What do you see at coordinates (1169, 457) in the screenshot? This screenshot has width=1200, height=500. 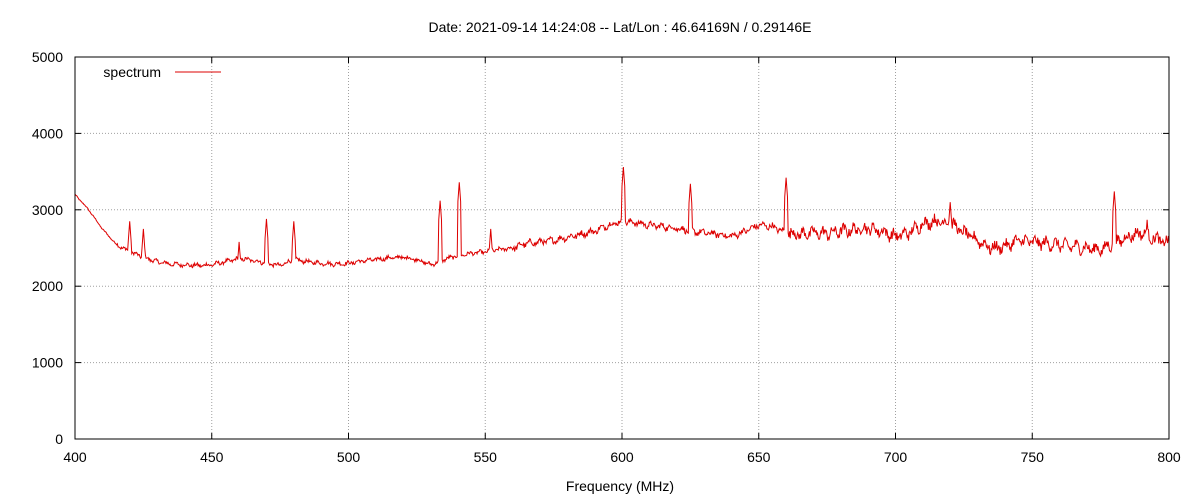 I see `x-tick-label: 800` at bounding box center [1169, 457].